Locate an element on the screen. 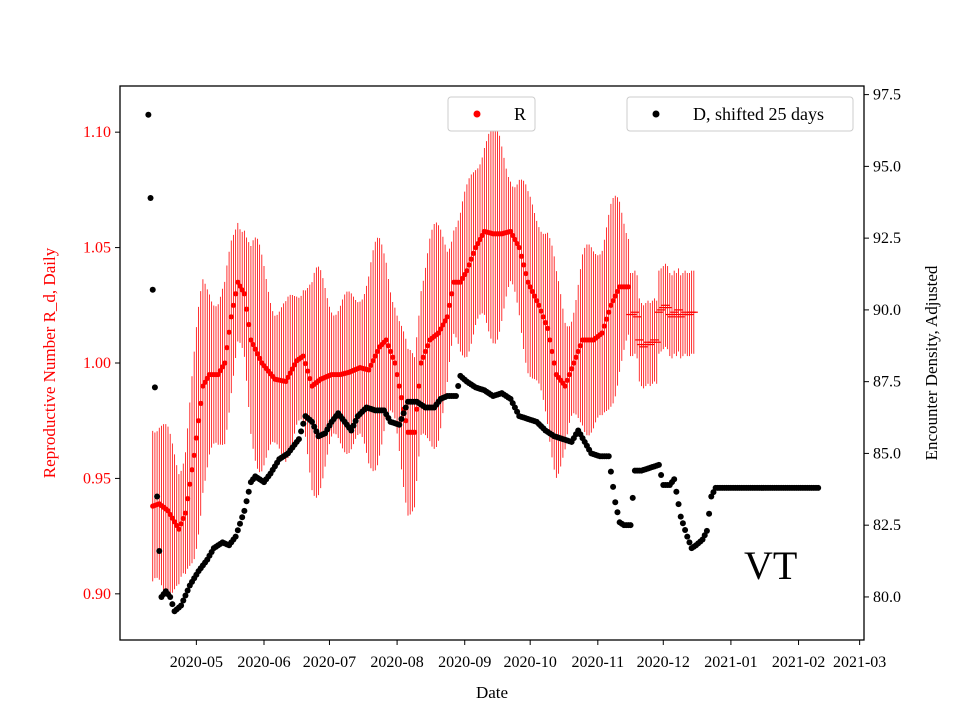  x-tick-label: 2020-06 is located at coordinates (263, 662).